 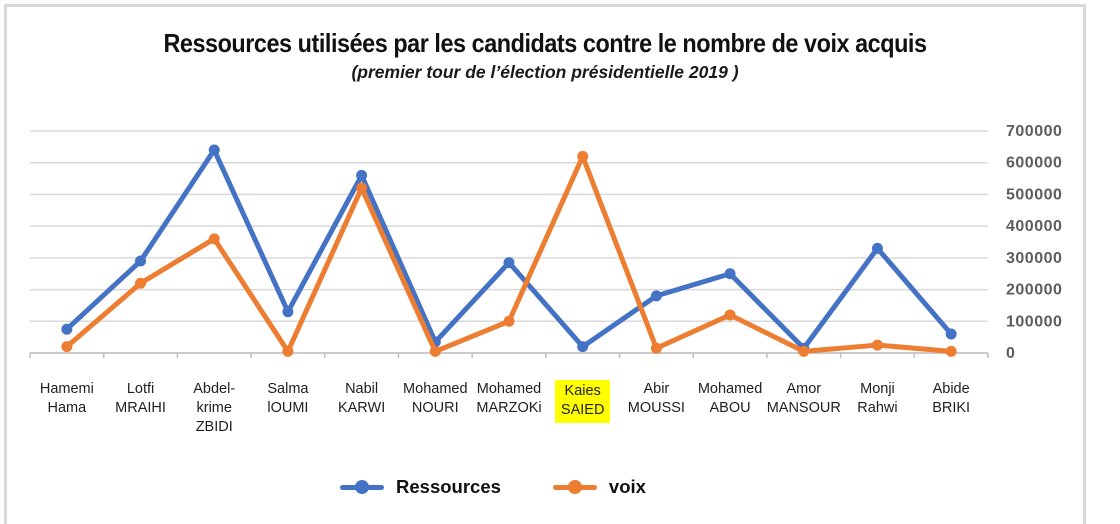 What do you see at coordinates (1034, 321) in the screenshot?
I see `y-axis-tick-label: 100000` at bounding box center [1034, 321].